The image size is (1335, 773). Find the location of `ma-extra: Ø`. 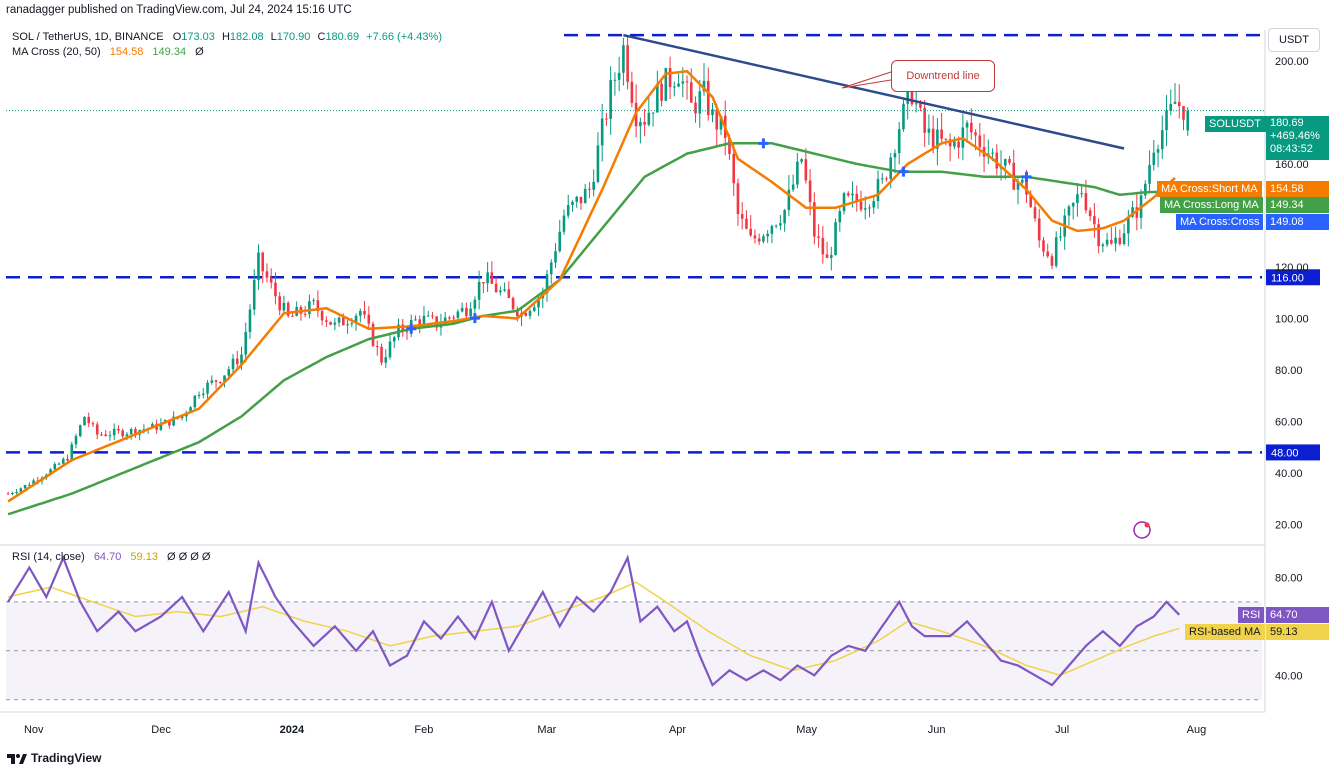

ma-extra: Ø is located at coordinates (199, 52).